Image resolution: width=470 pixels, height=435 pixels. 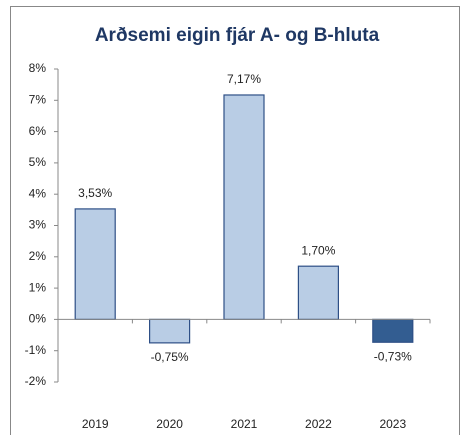 What do you see at coordinates (38, 193) in the screenshot?
I see `y-tick-label: 4%` at bounding box center [38, 193].